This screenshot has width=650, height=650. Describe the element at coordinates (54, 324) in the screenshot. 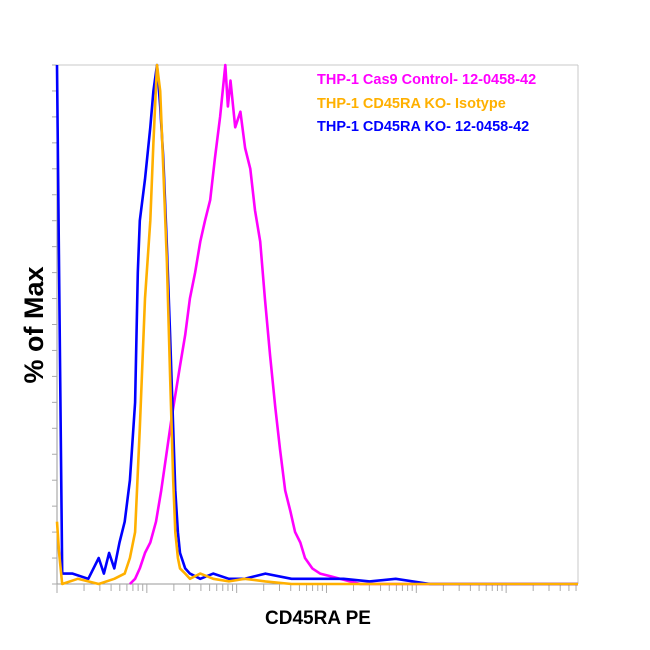

I see `y-axis-ticks` at that location.